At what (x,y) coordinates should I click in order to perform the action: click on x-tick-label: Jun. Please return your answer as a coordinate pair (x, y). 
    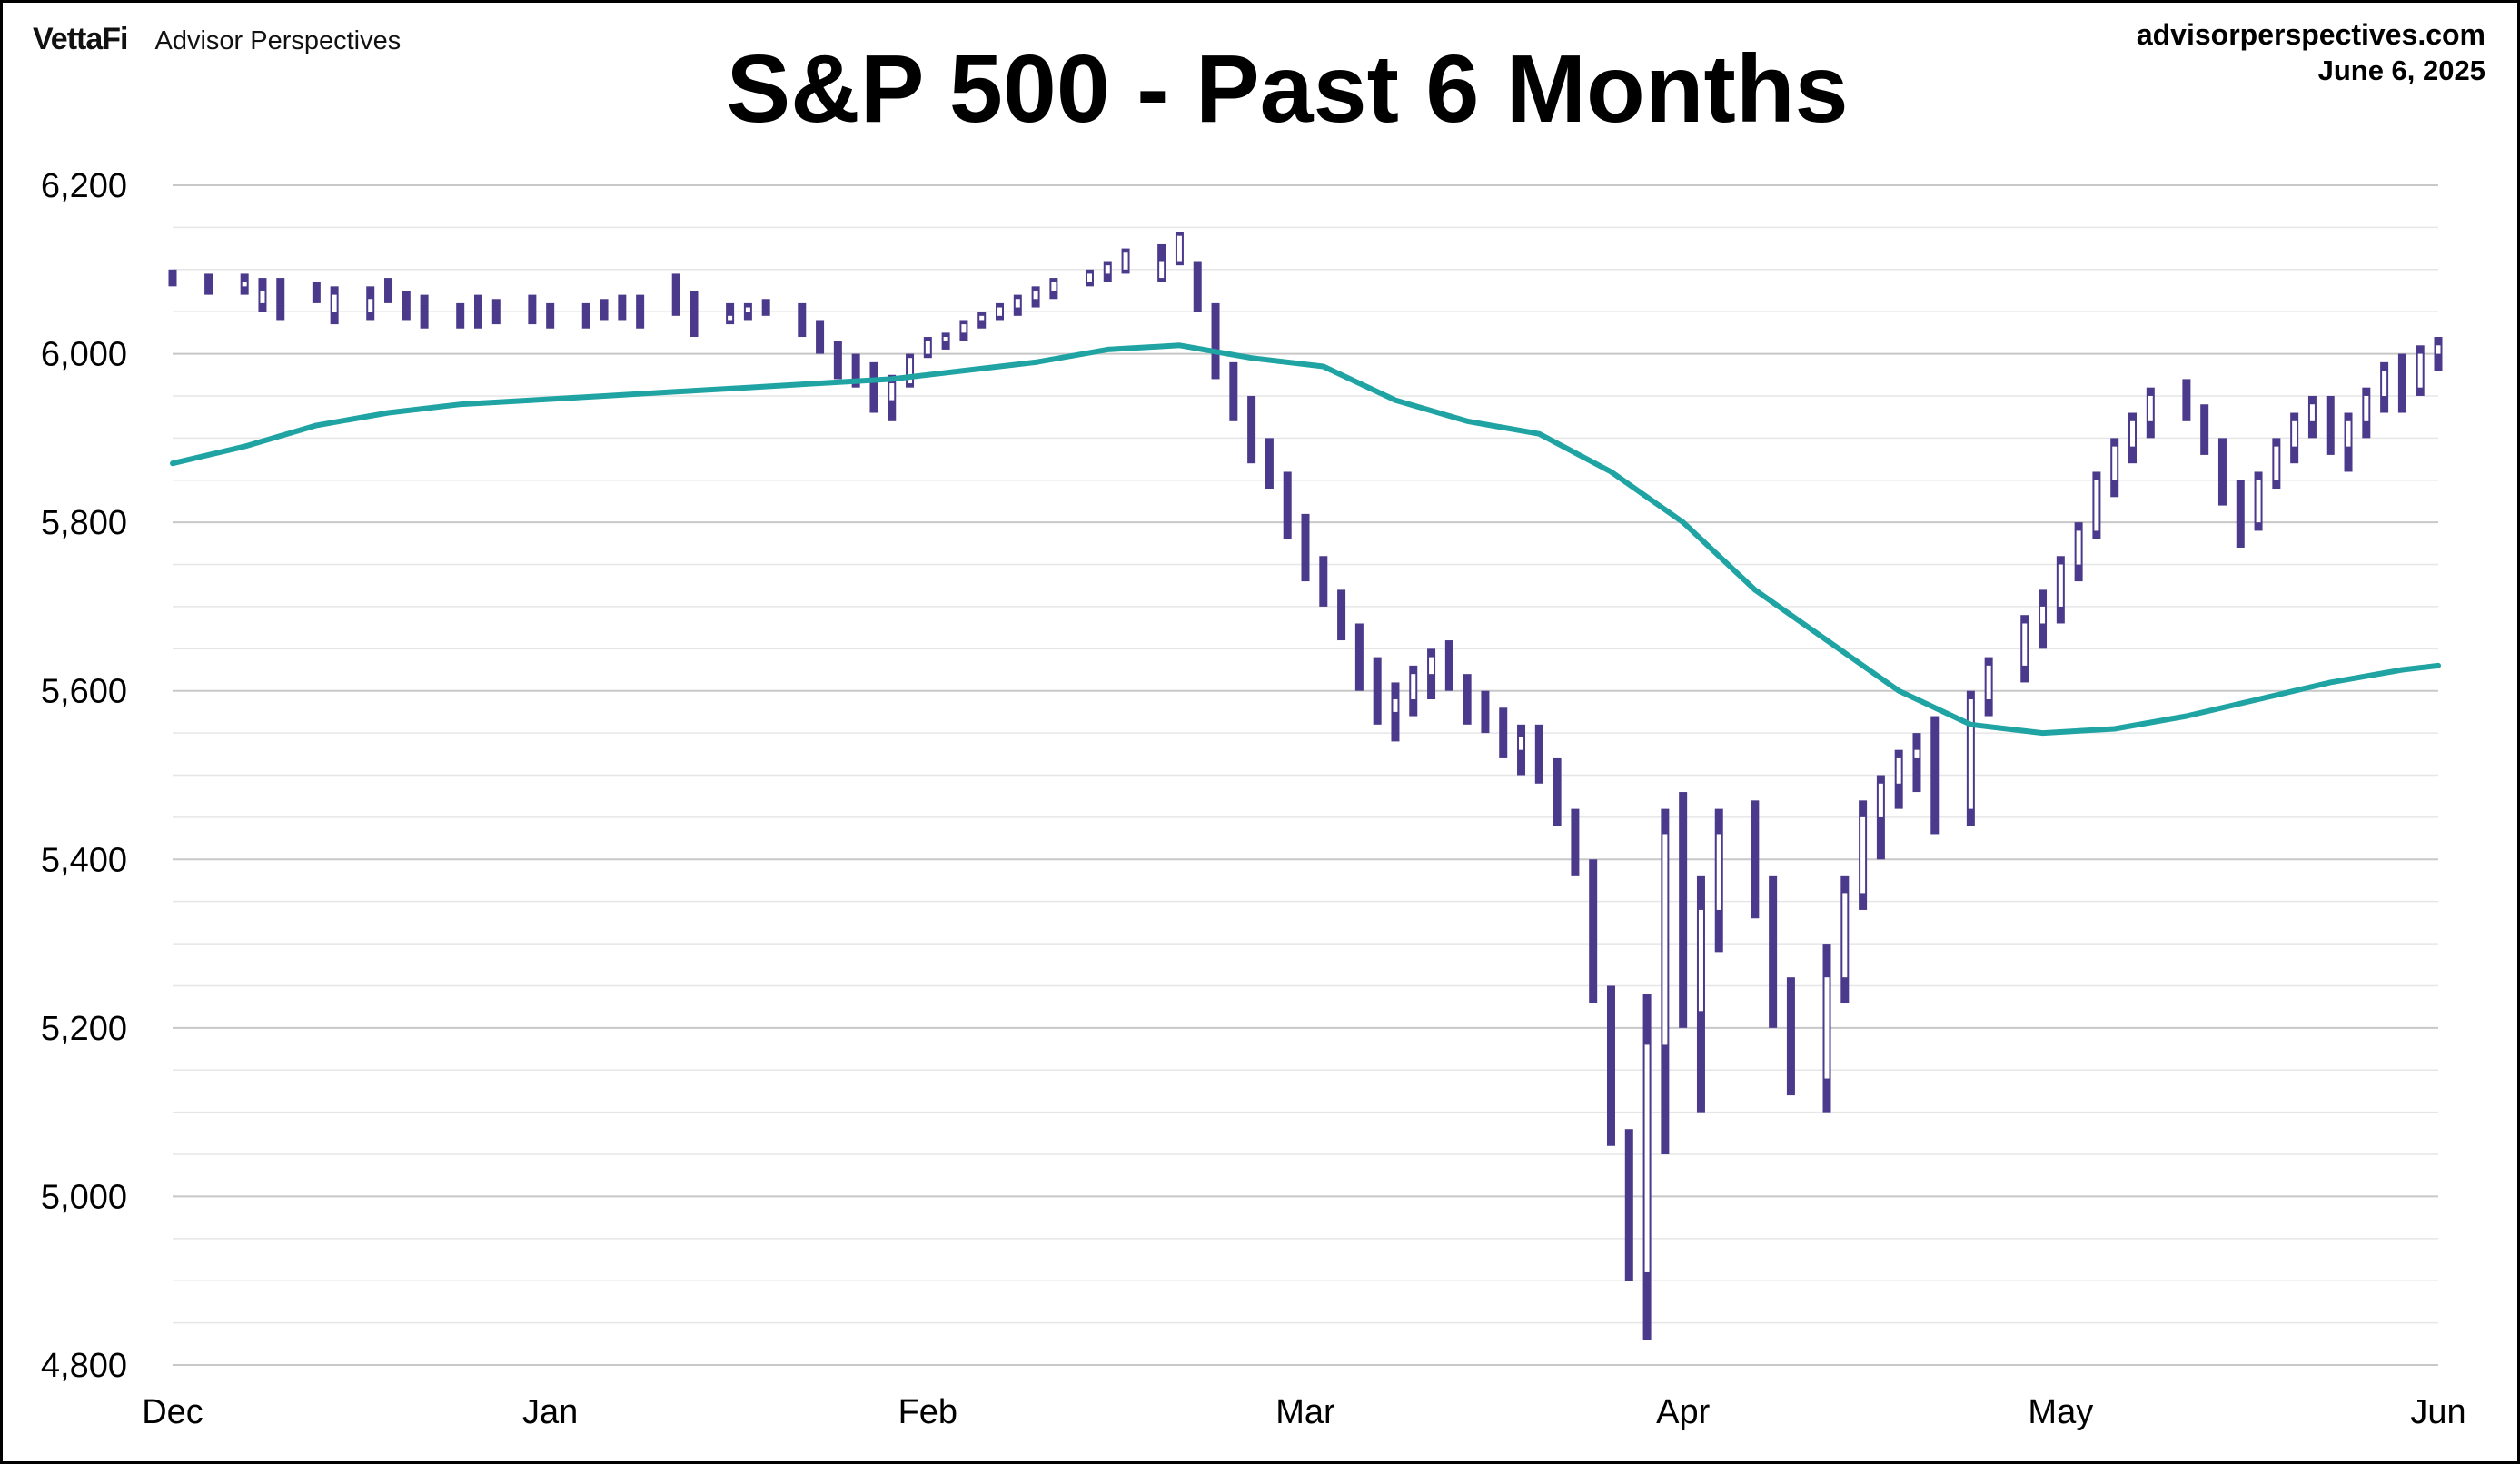
    Looking at the image, I should click on (2437, 1412).